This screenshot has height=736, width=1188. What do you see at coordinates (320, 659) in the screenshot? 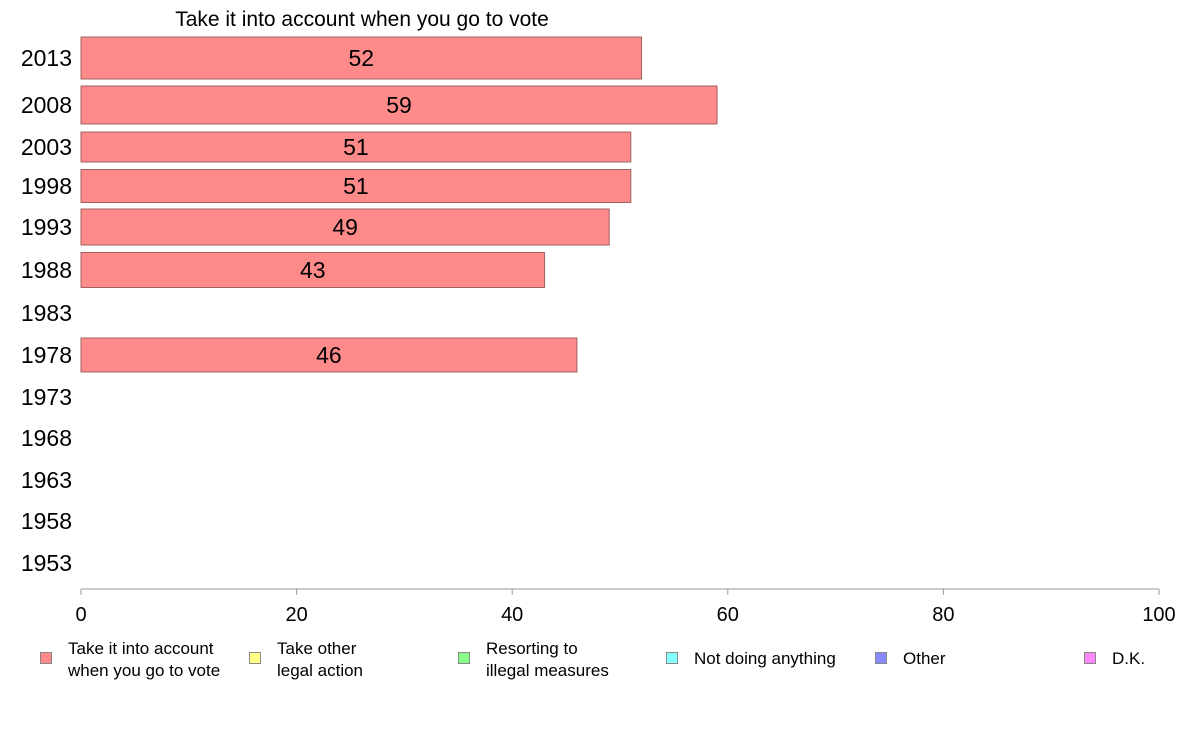
I see `legend-label-legal-action: Take other legal action` at bounding box center [320, 659].